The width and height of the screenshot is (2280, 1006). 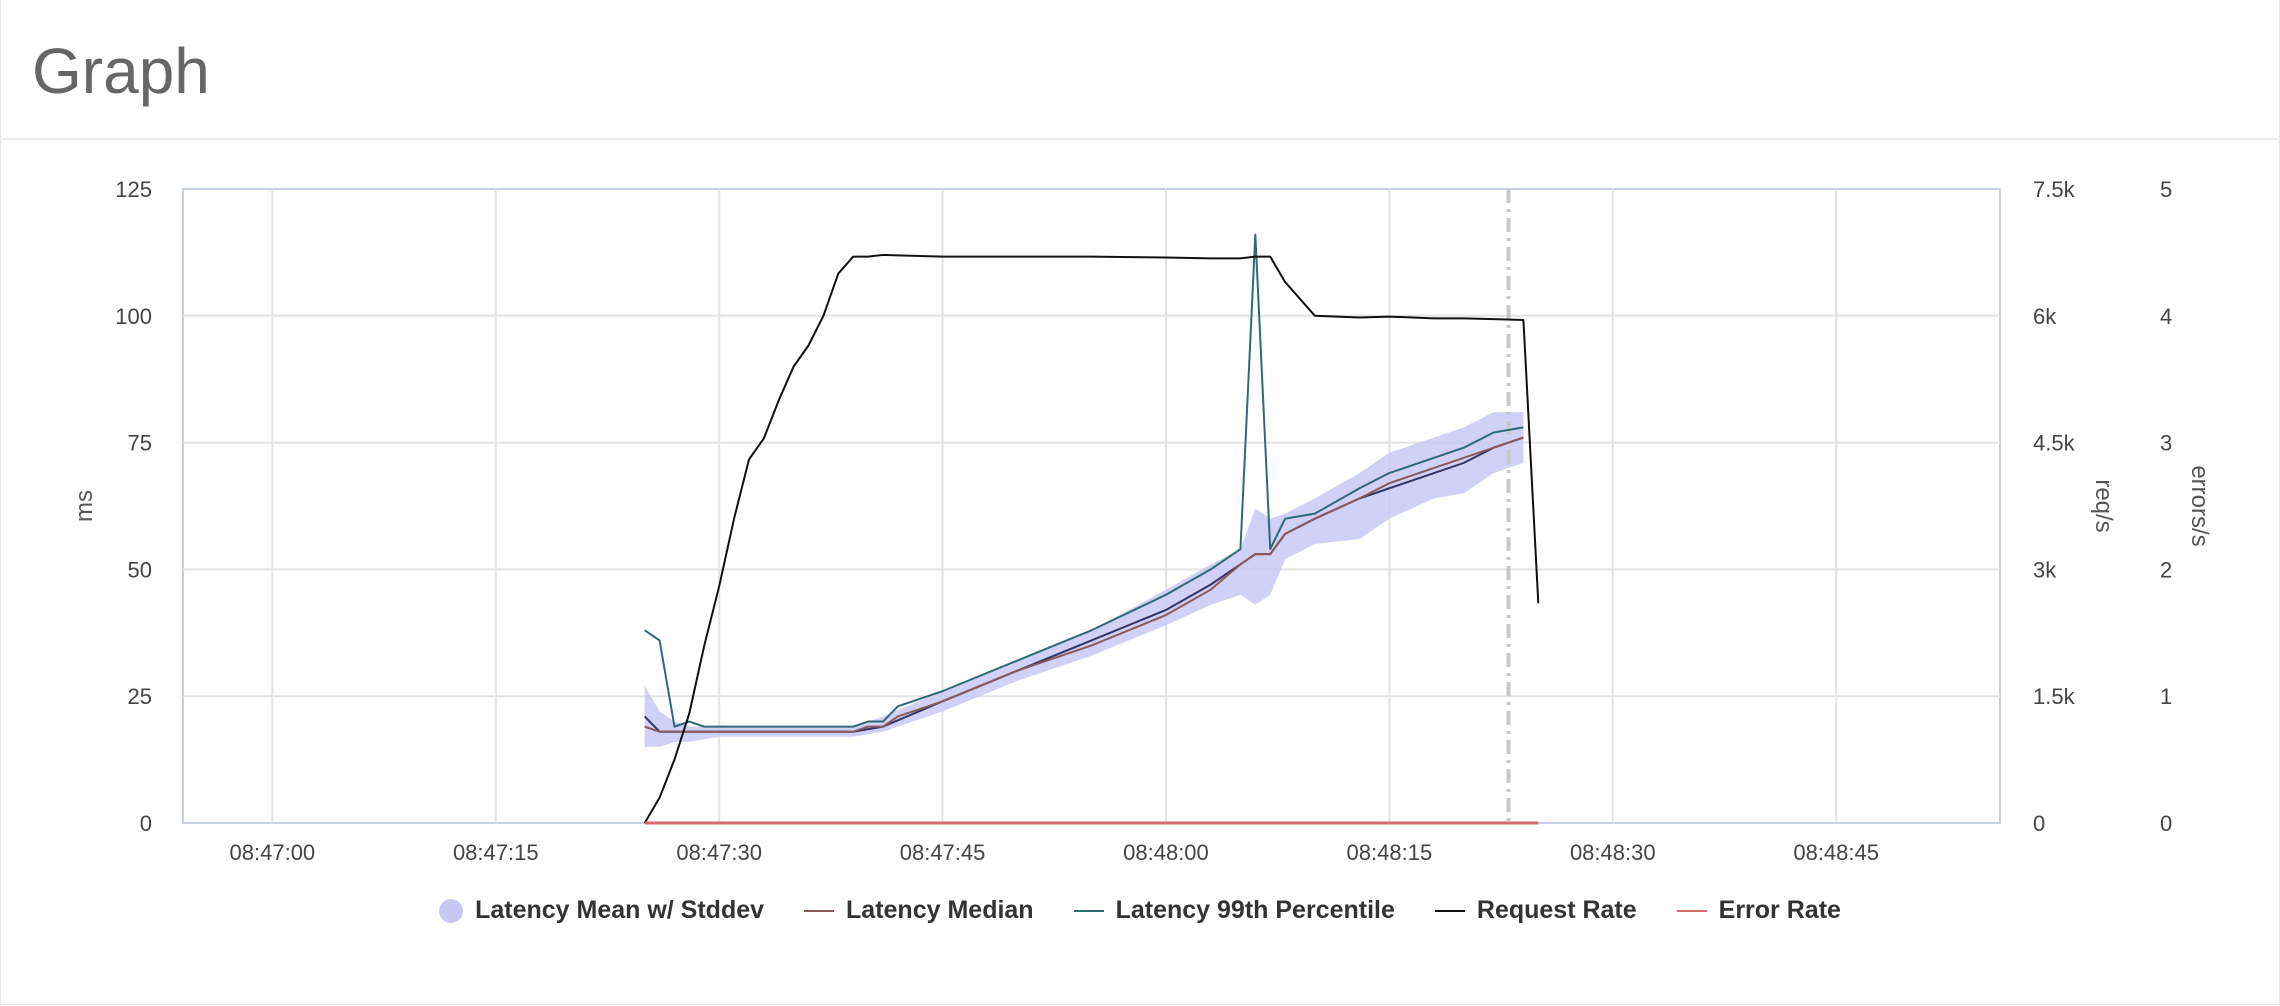 I want to click on title-divider, so click(x=1140, y=139).